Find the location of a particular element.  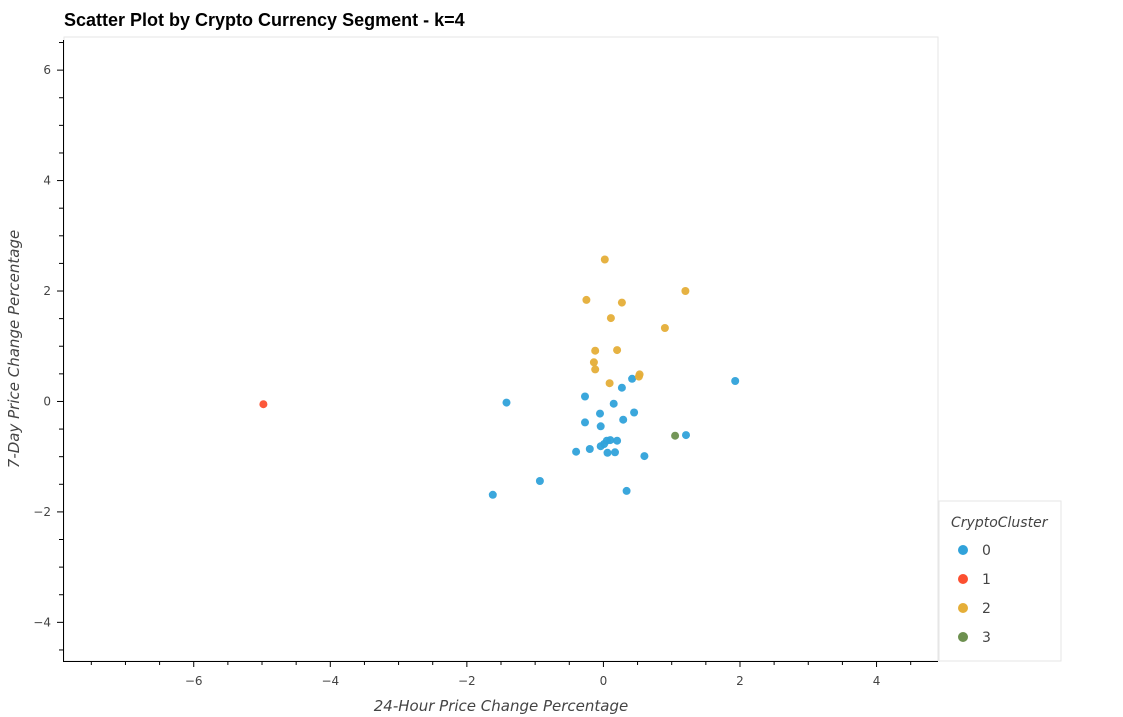

legend-label-3: 3 is located at coordinates (986, 638).